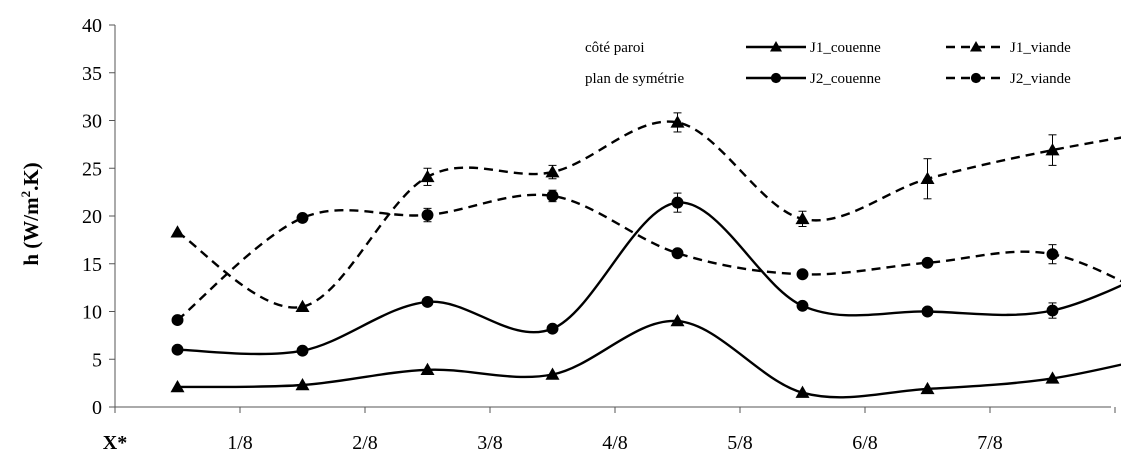 The height and width of the screenshot is (455, 1121). Describe the element at coordinates (92, 74) in the screenshot. I see `y-tick-label: 35` at that location.